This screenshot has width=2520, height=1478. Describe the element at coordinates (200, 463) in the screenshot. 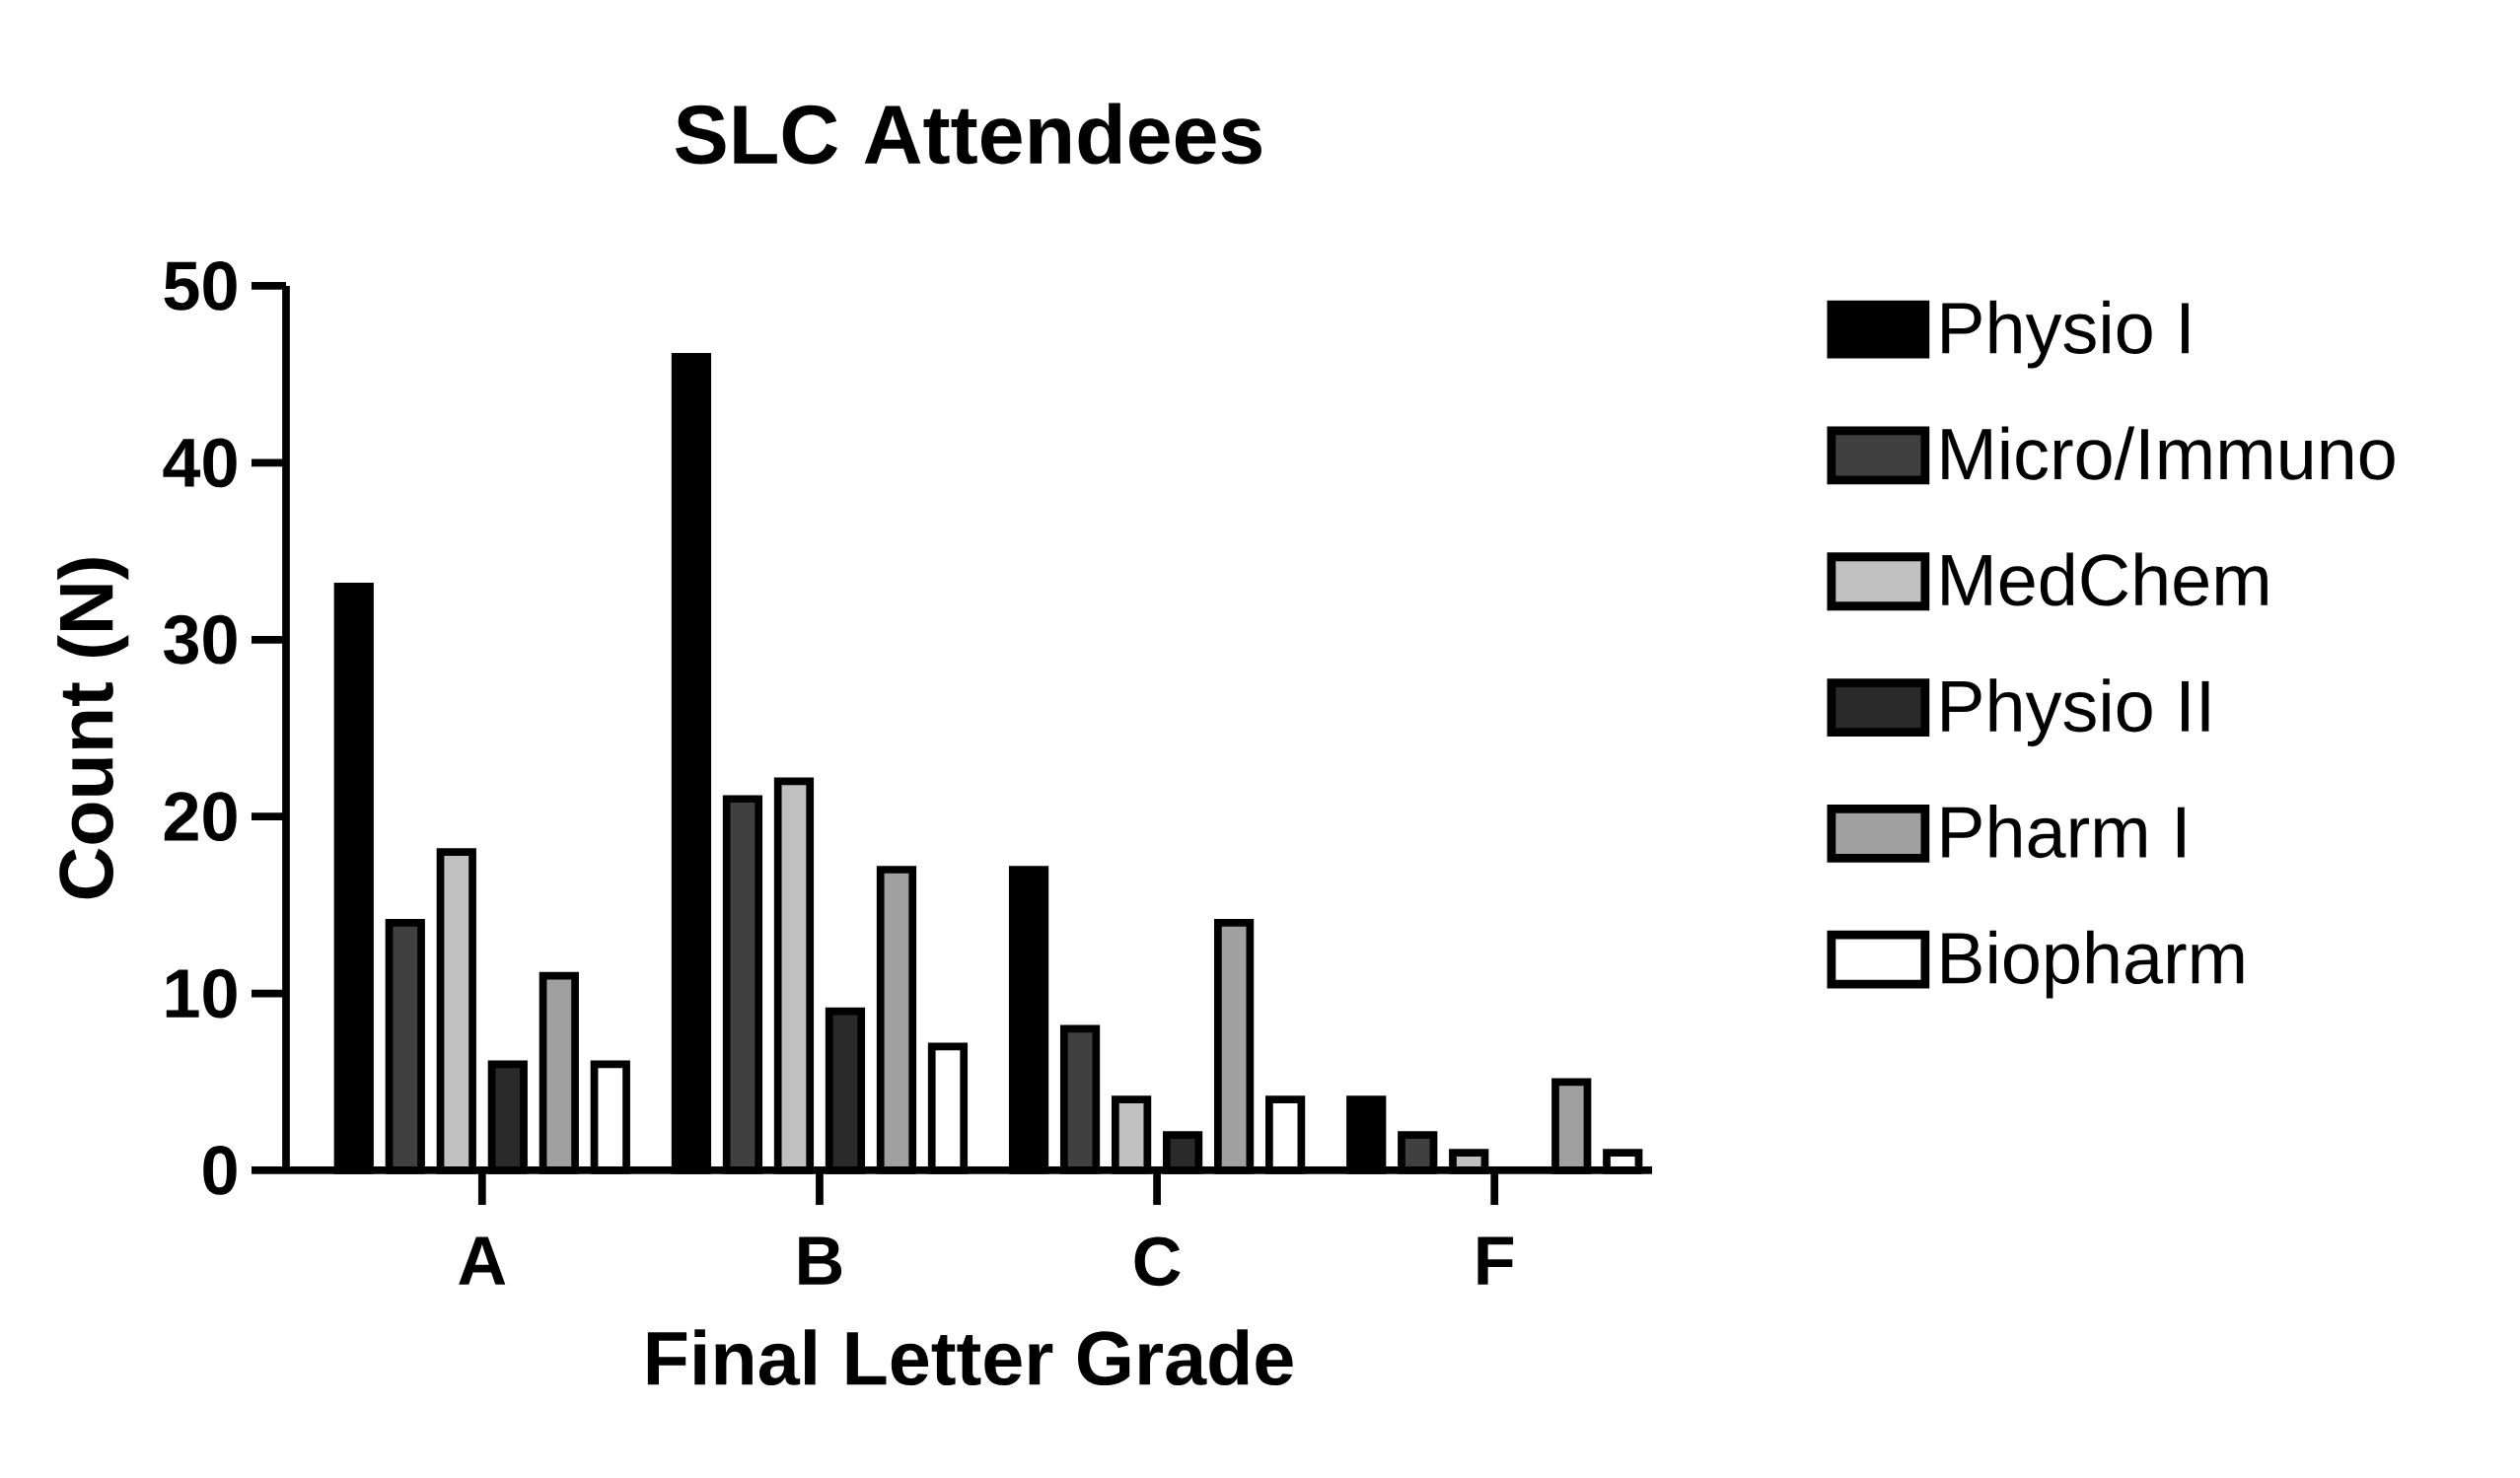

I see `y-tick-label: 40` at that location.